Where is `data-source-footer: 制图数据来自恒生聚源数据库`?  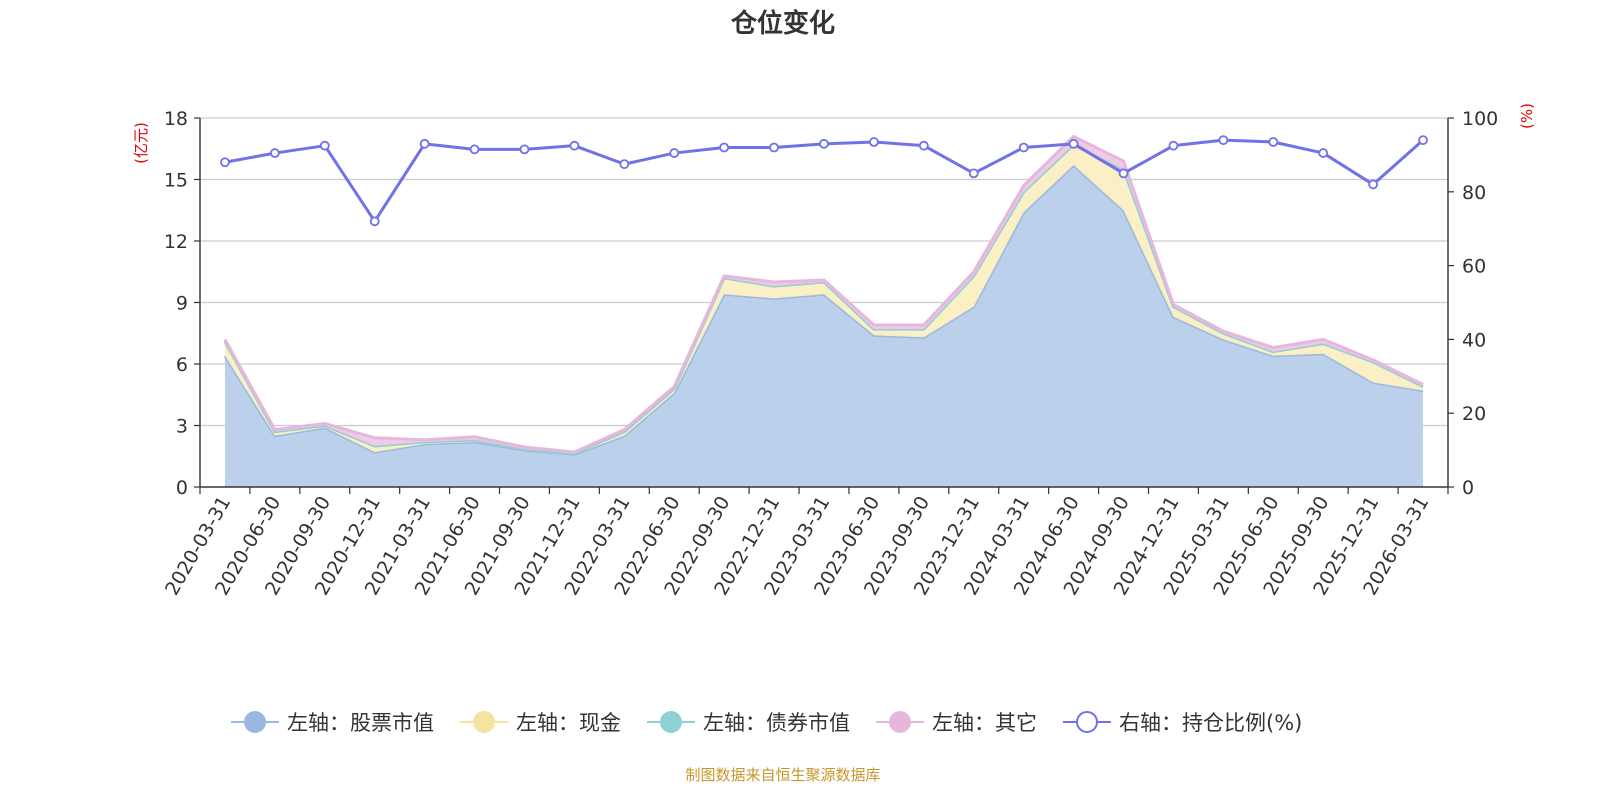
data-source-footer: 制图数据来自恒生聚源数据库 is located at coordinates (782, 775).